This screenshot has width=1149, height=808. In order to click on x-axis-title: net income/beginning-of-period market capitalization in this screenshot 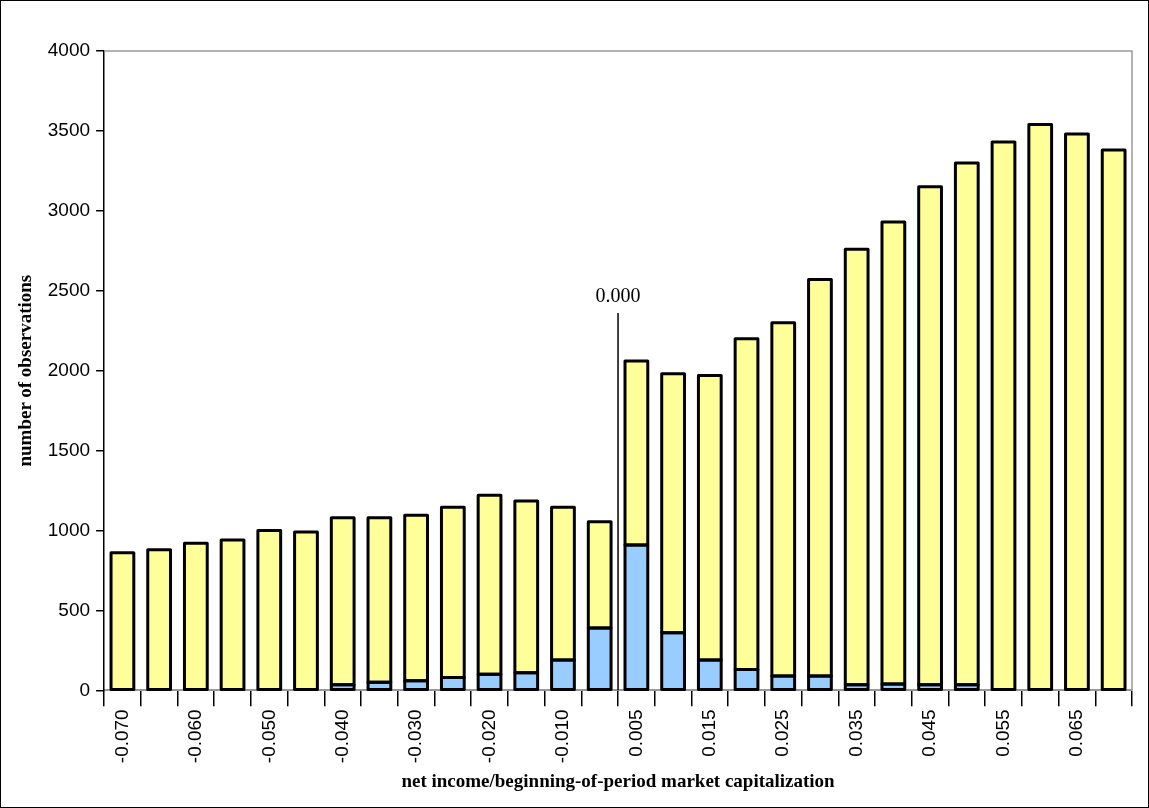, I will do `click(618, 780)`.